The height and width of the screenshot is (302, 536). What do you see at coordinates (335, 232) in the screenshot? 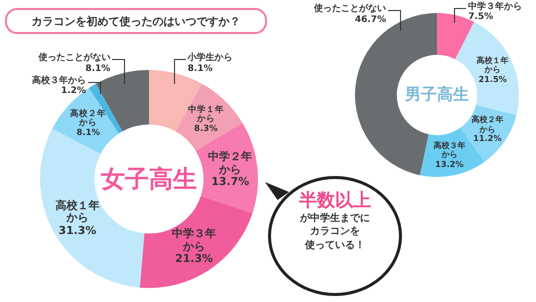
I see `text: カラコンを` at bounding box center [335, 232].